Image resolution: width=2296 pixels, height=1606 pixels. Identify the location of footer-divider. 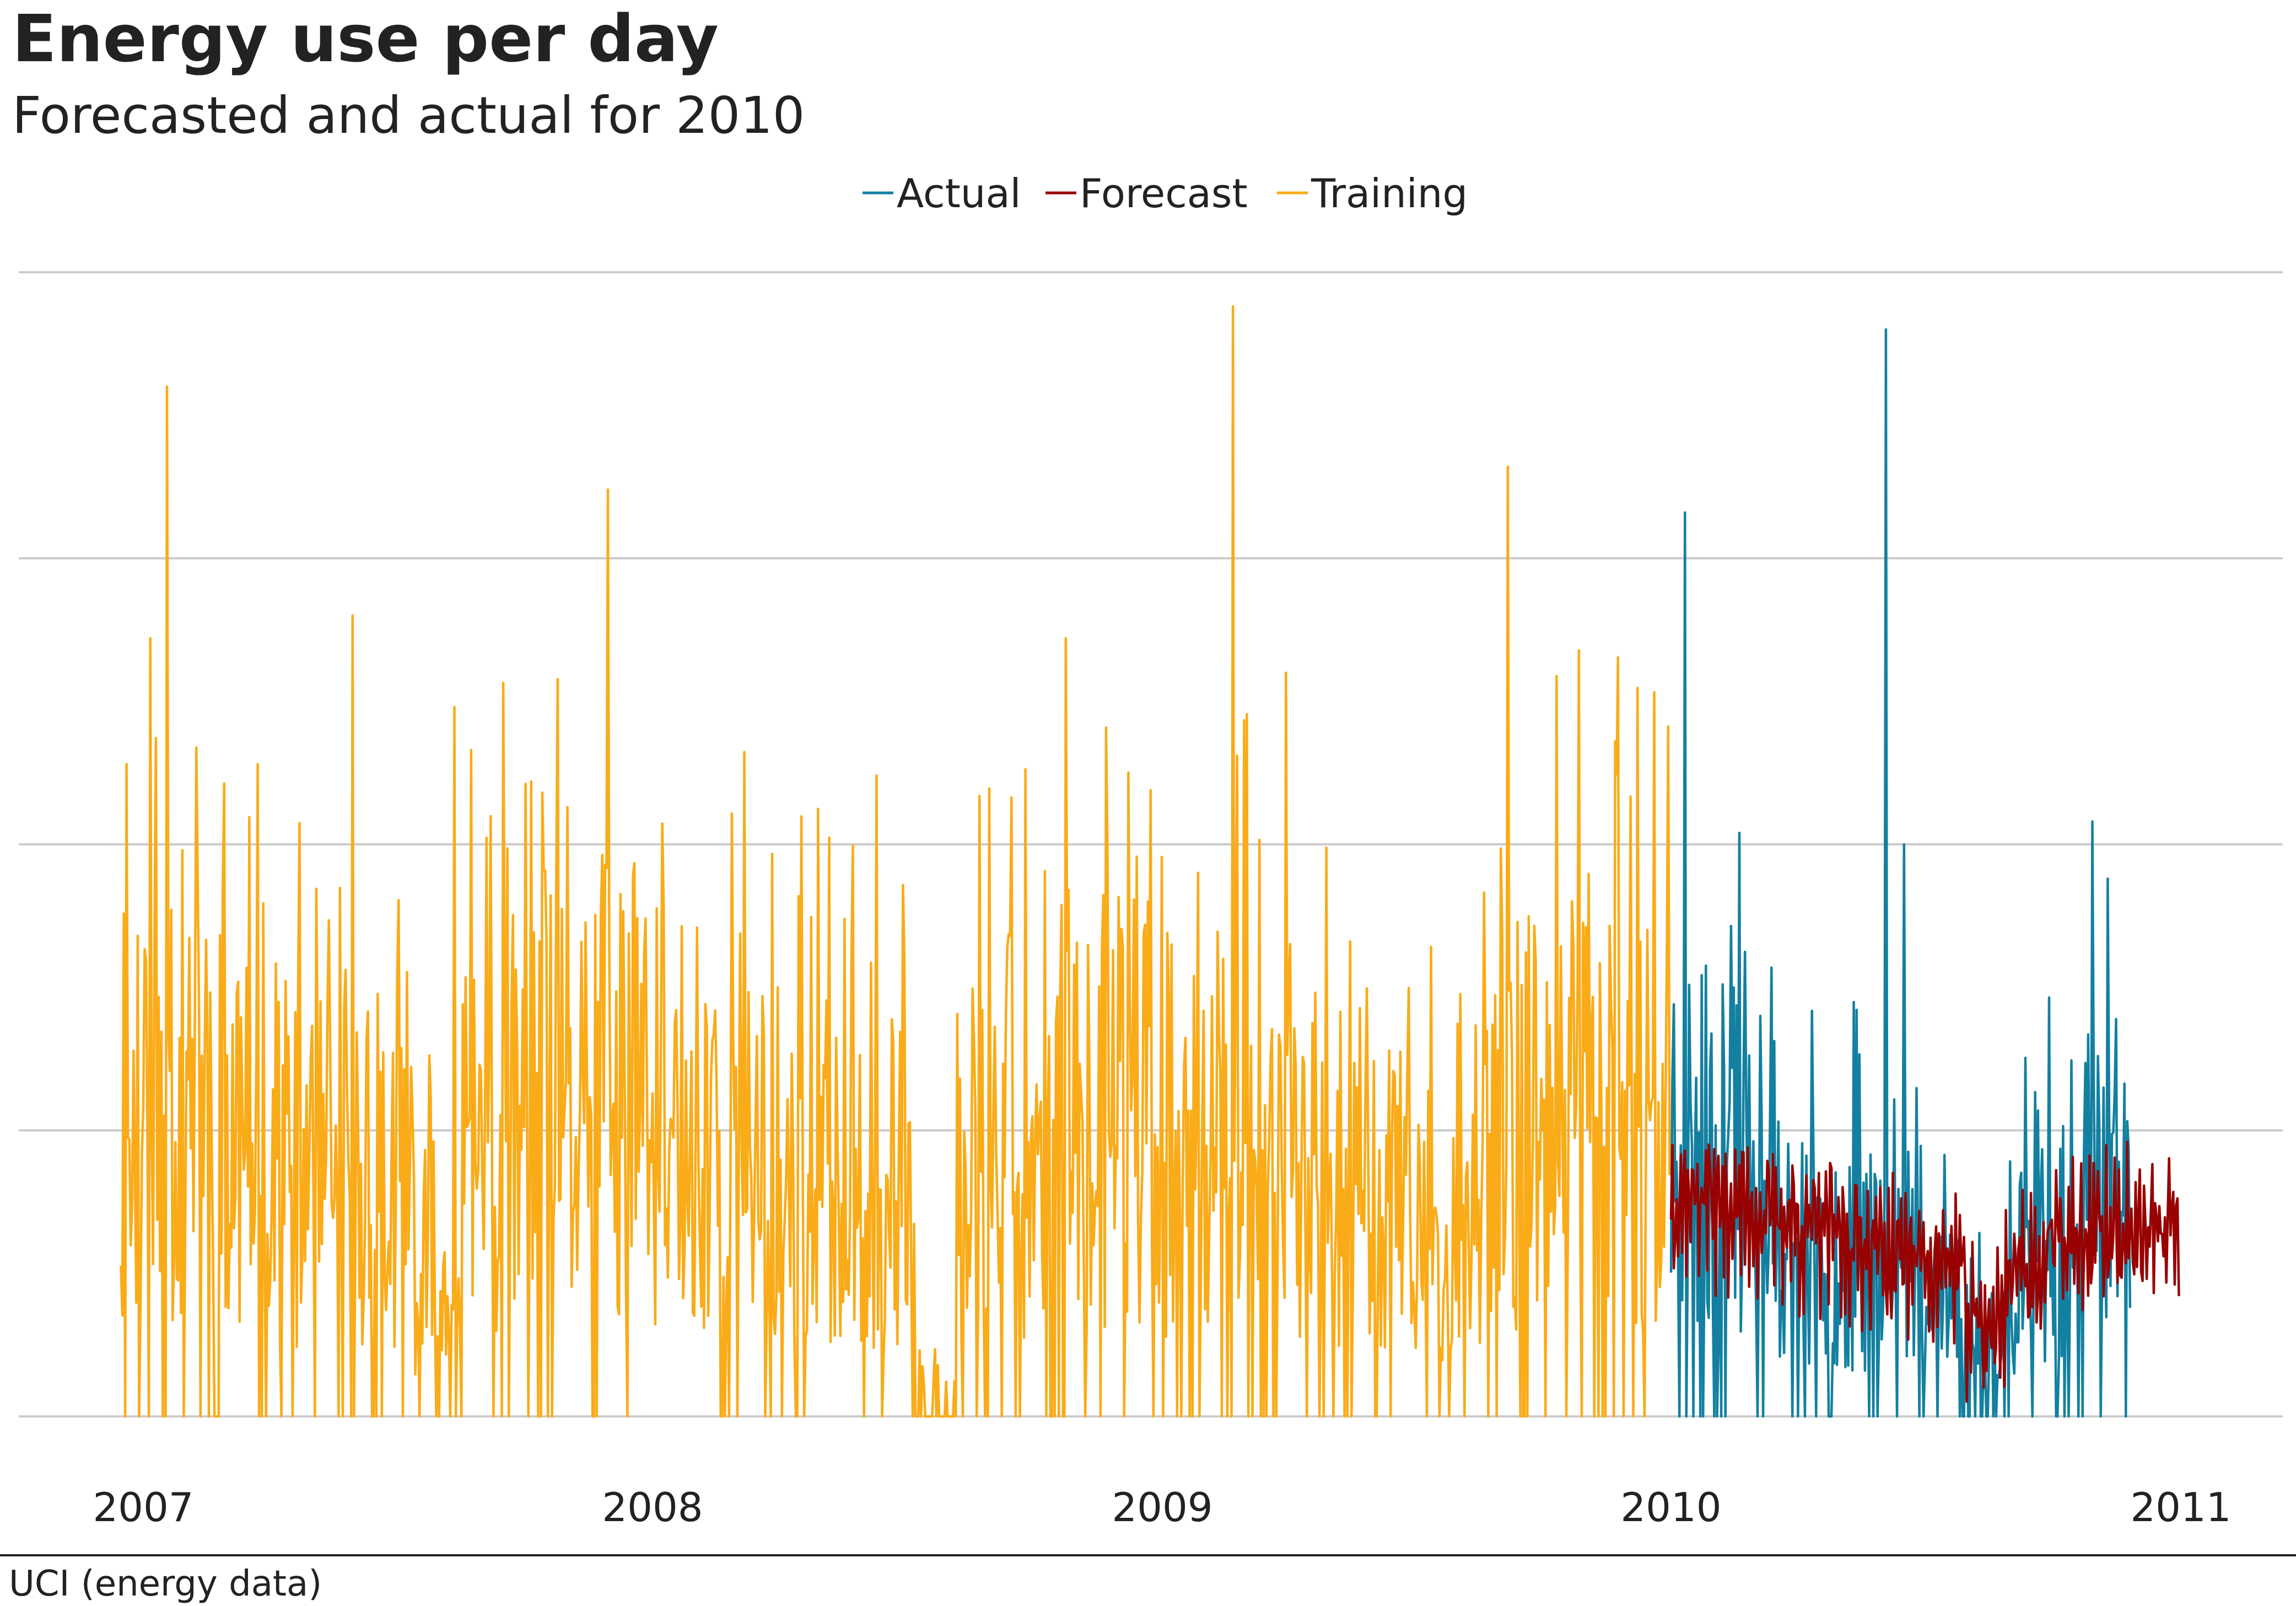
(1148, 1555).